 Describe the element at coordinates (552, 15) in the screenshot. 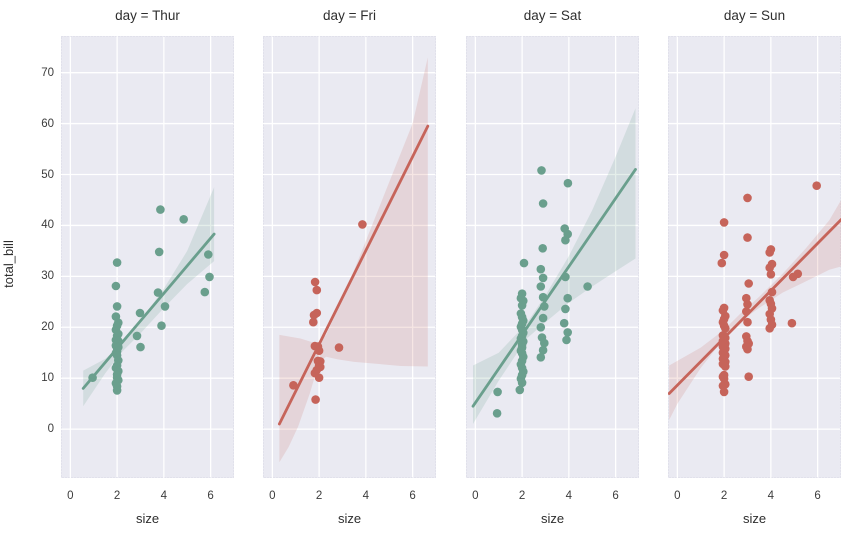

I see `facet-title-sat: day = Sat` at that location.